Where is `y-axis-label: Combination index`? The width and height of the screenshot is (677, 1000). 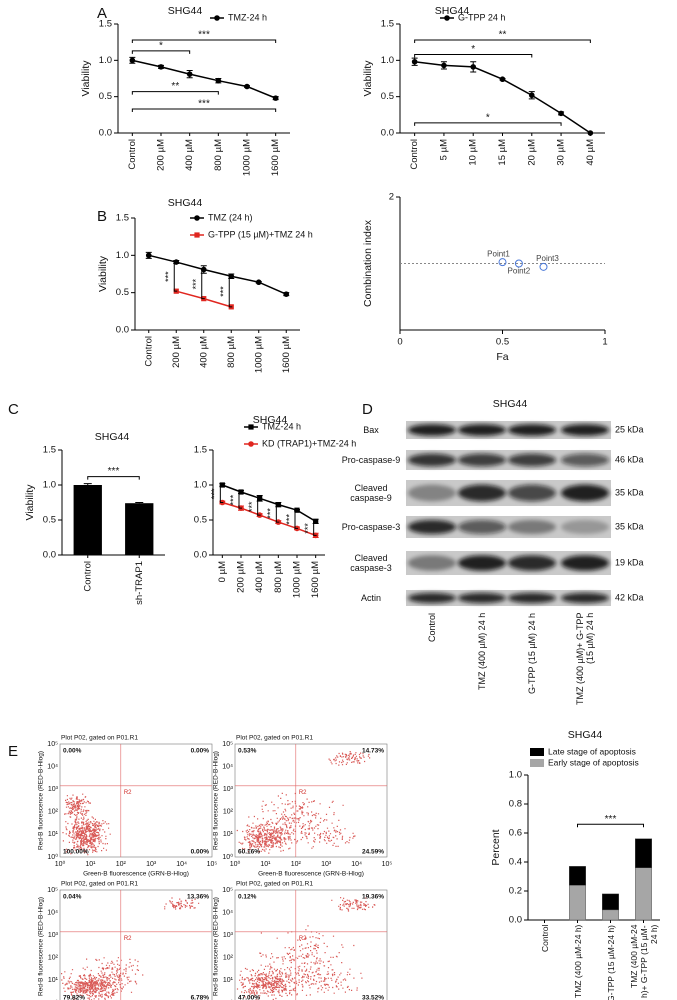
y-axis-label: Combination index is located at coordinates (368, 263).